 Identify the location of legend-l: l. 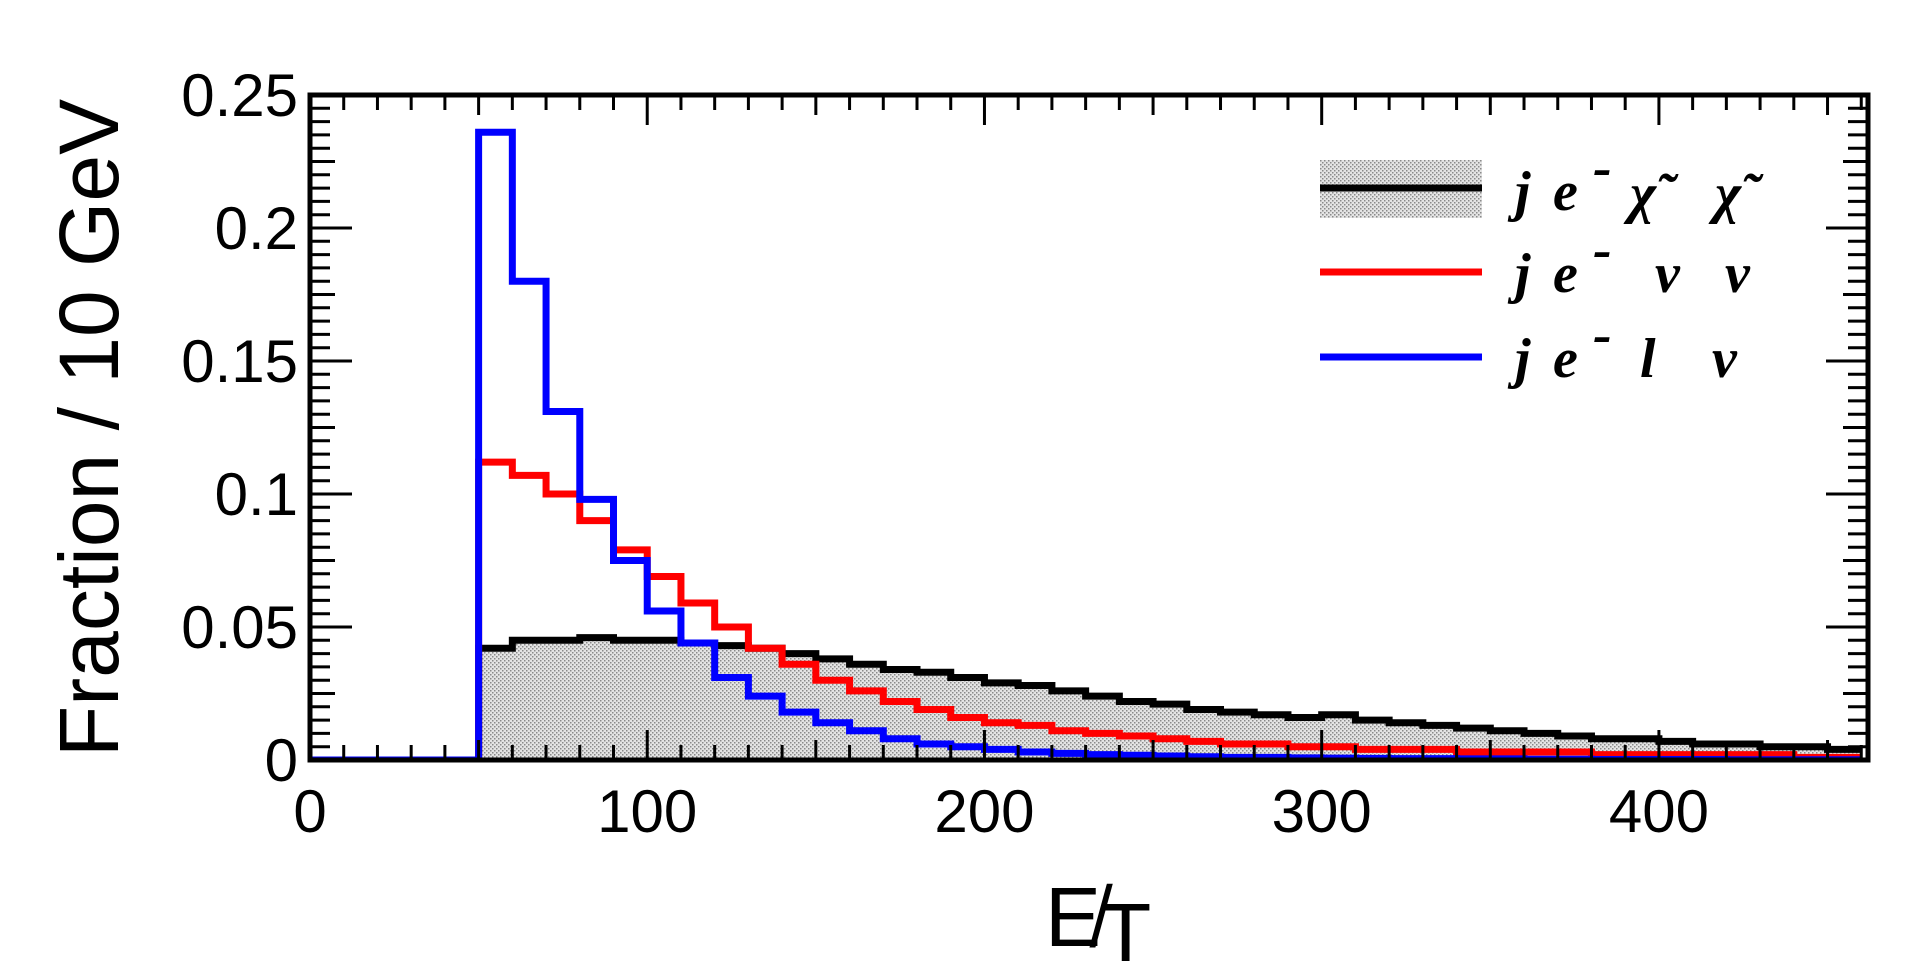
(1648, 359).